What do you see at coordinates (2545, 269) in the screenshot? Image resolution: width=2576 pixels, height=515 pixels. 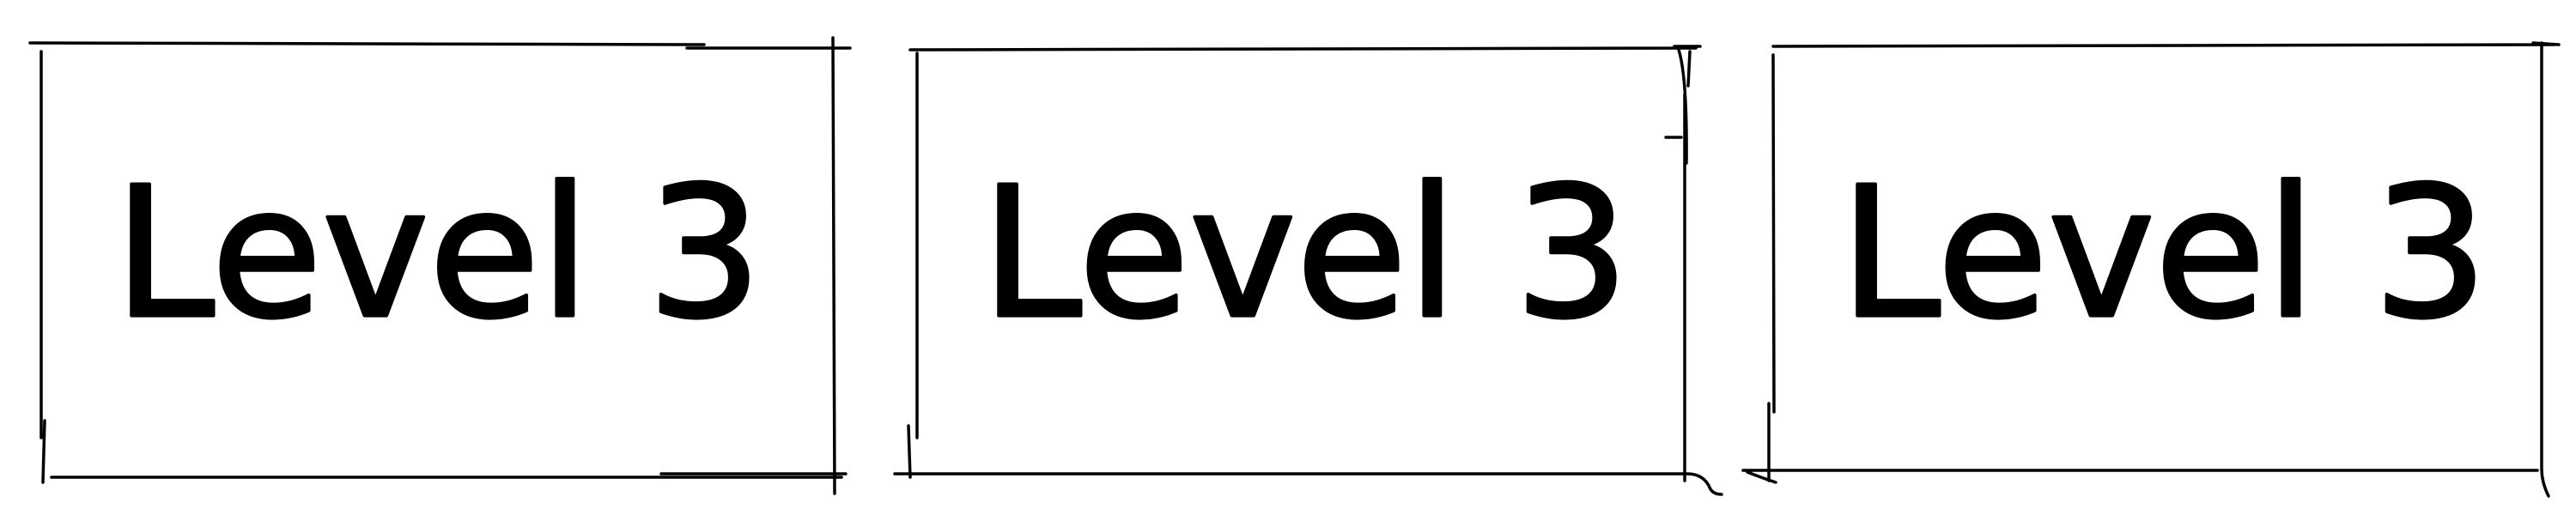 I see `panel-3-frame-right` at bounding box center [2545, 269].